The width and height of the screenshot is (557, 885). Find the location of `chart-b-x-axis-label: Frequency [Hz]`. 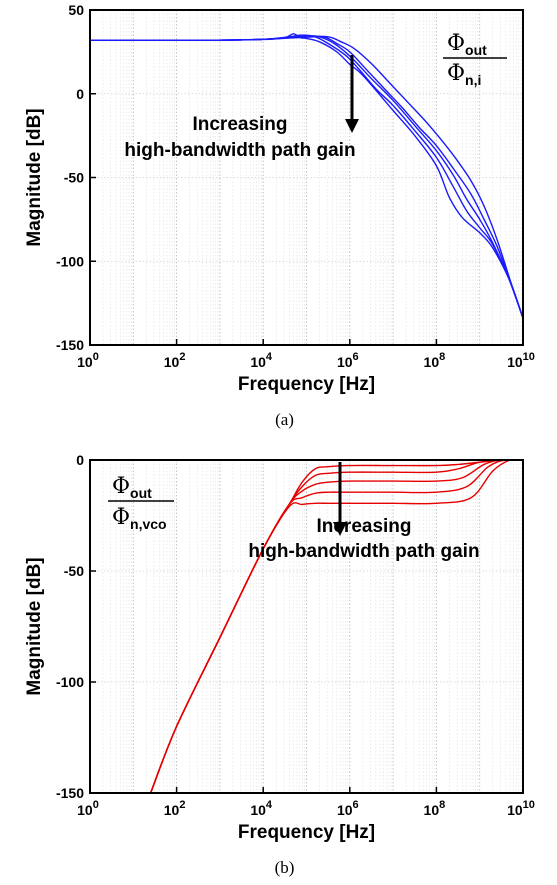

chart-b-x-axis-label: Frequency [Hz] is located at coordinates (306, 832).